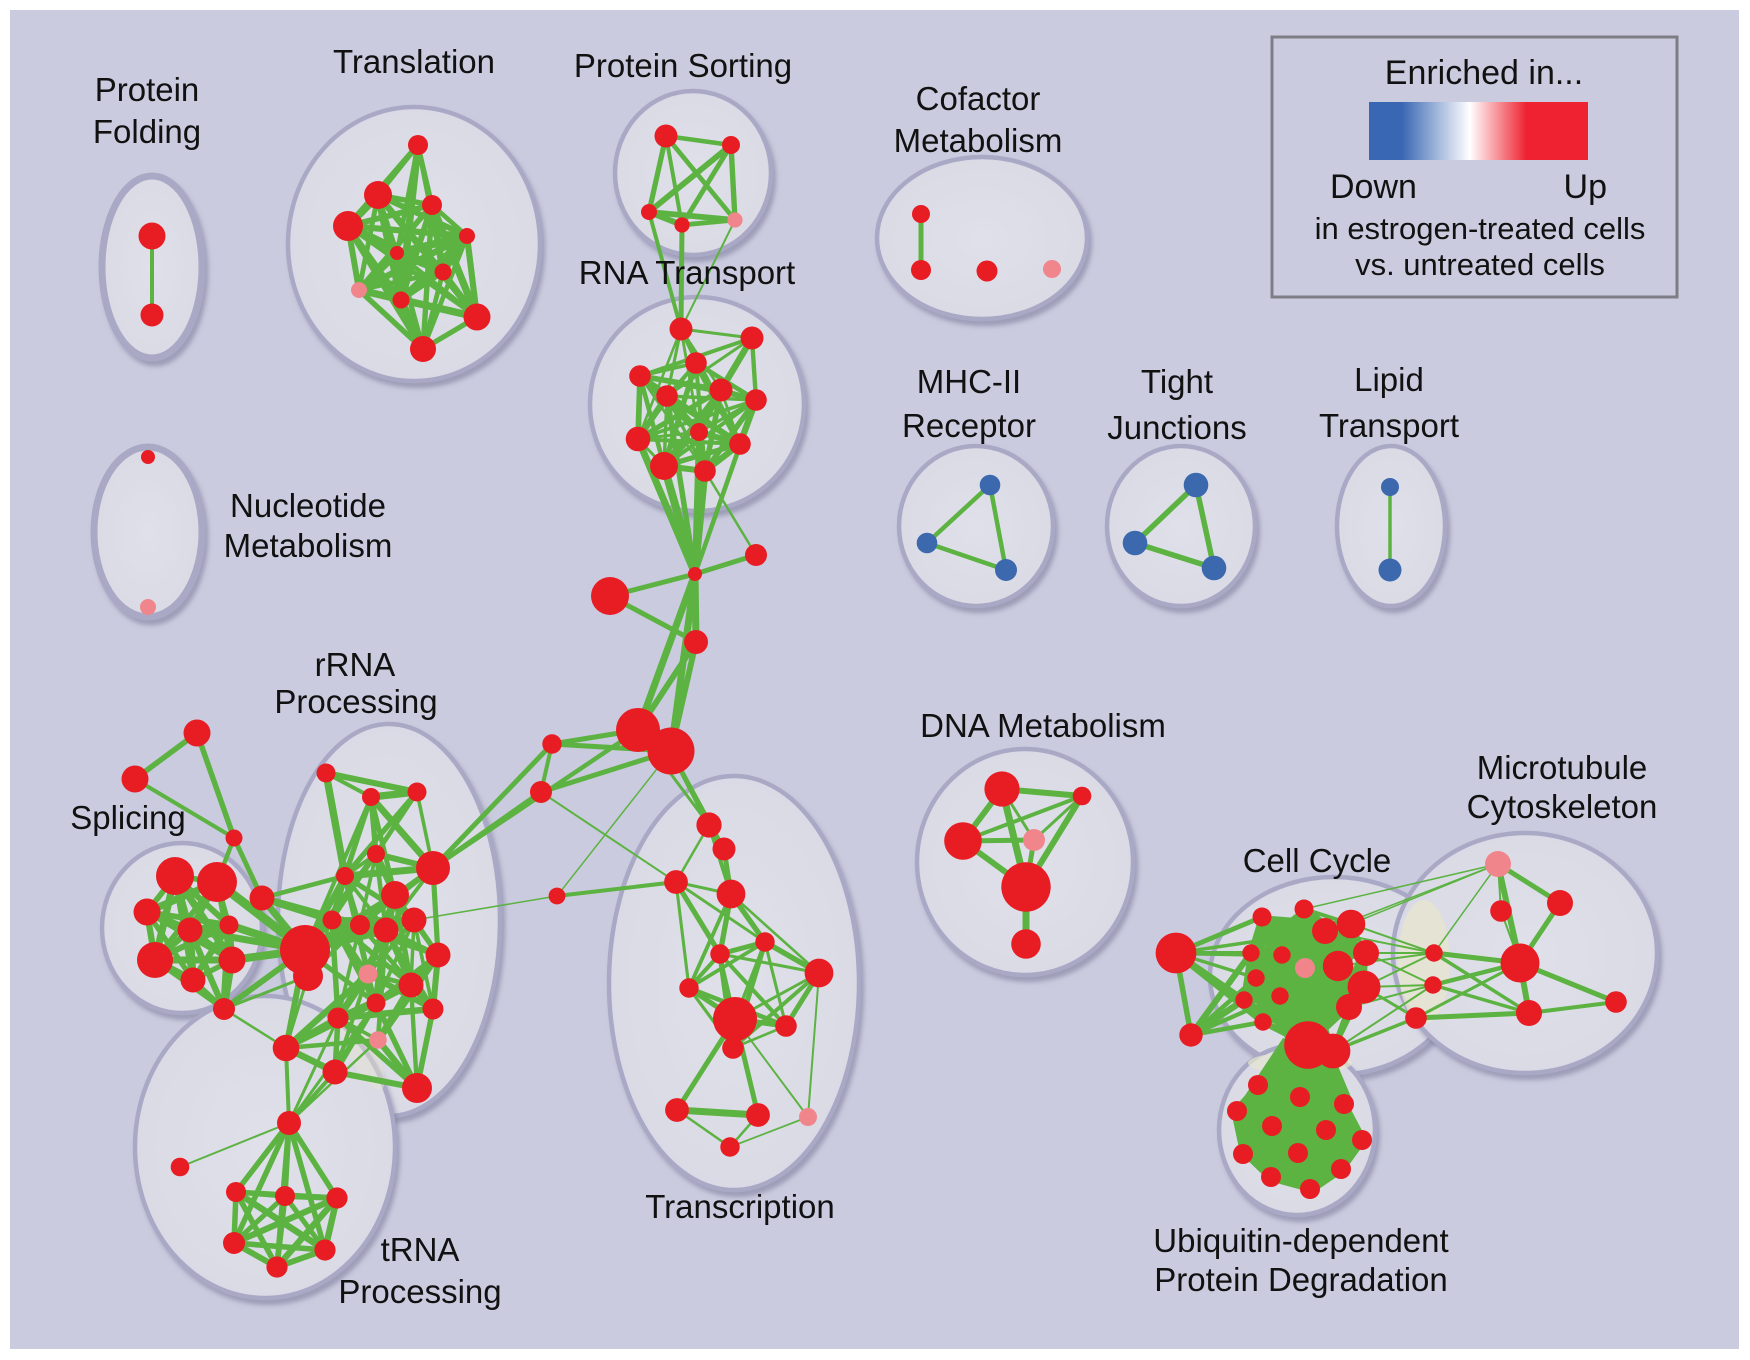 This screenshot has height=1360, width=1750. What do you see at coordinates (414, 61) in the screenshot?
I see `svg-text: Translation` at bounding box center [414, 61].